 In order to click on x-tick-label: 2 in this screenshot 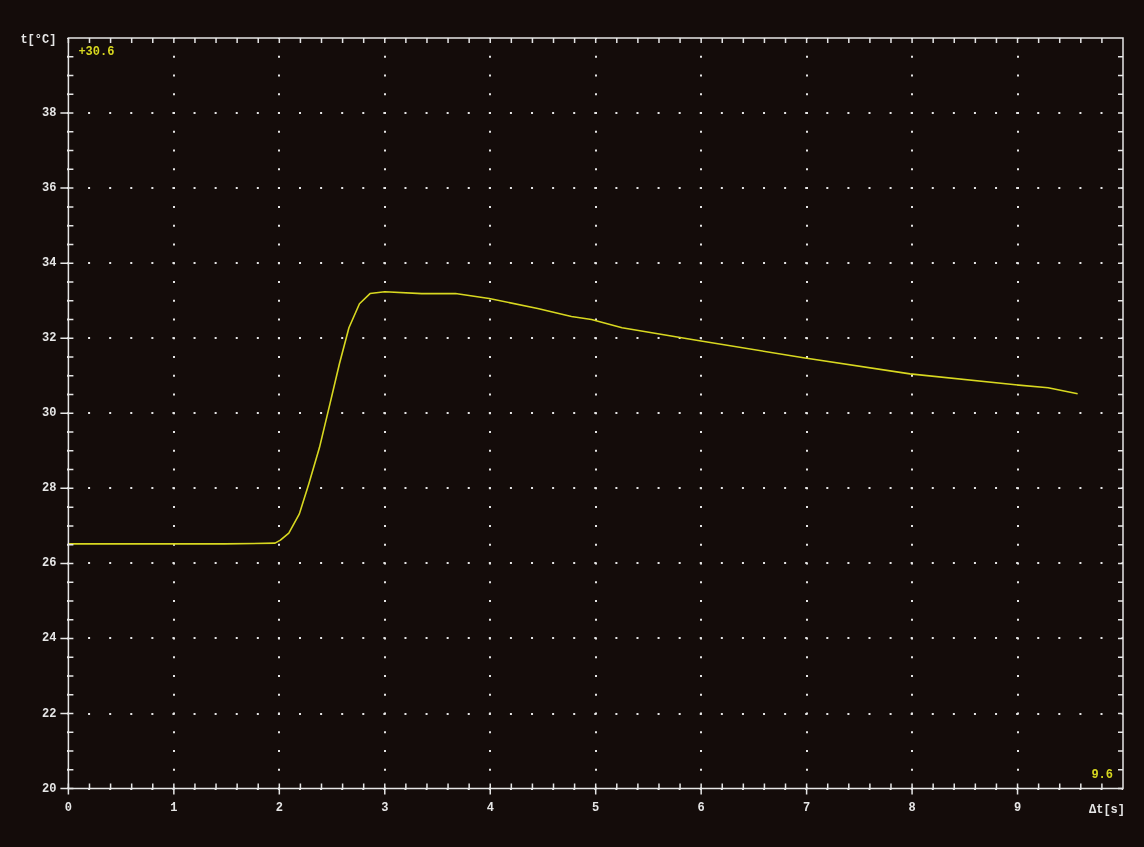, I will do `click(279, 807)`.